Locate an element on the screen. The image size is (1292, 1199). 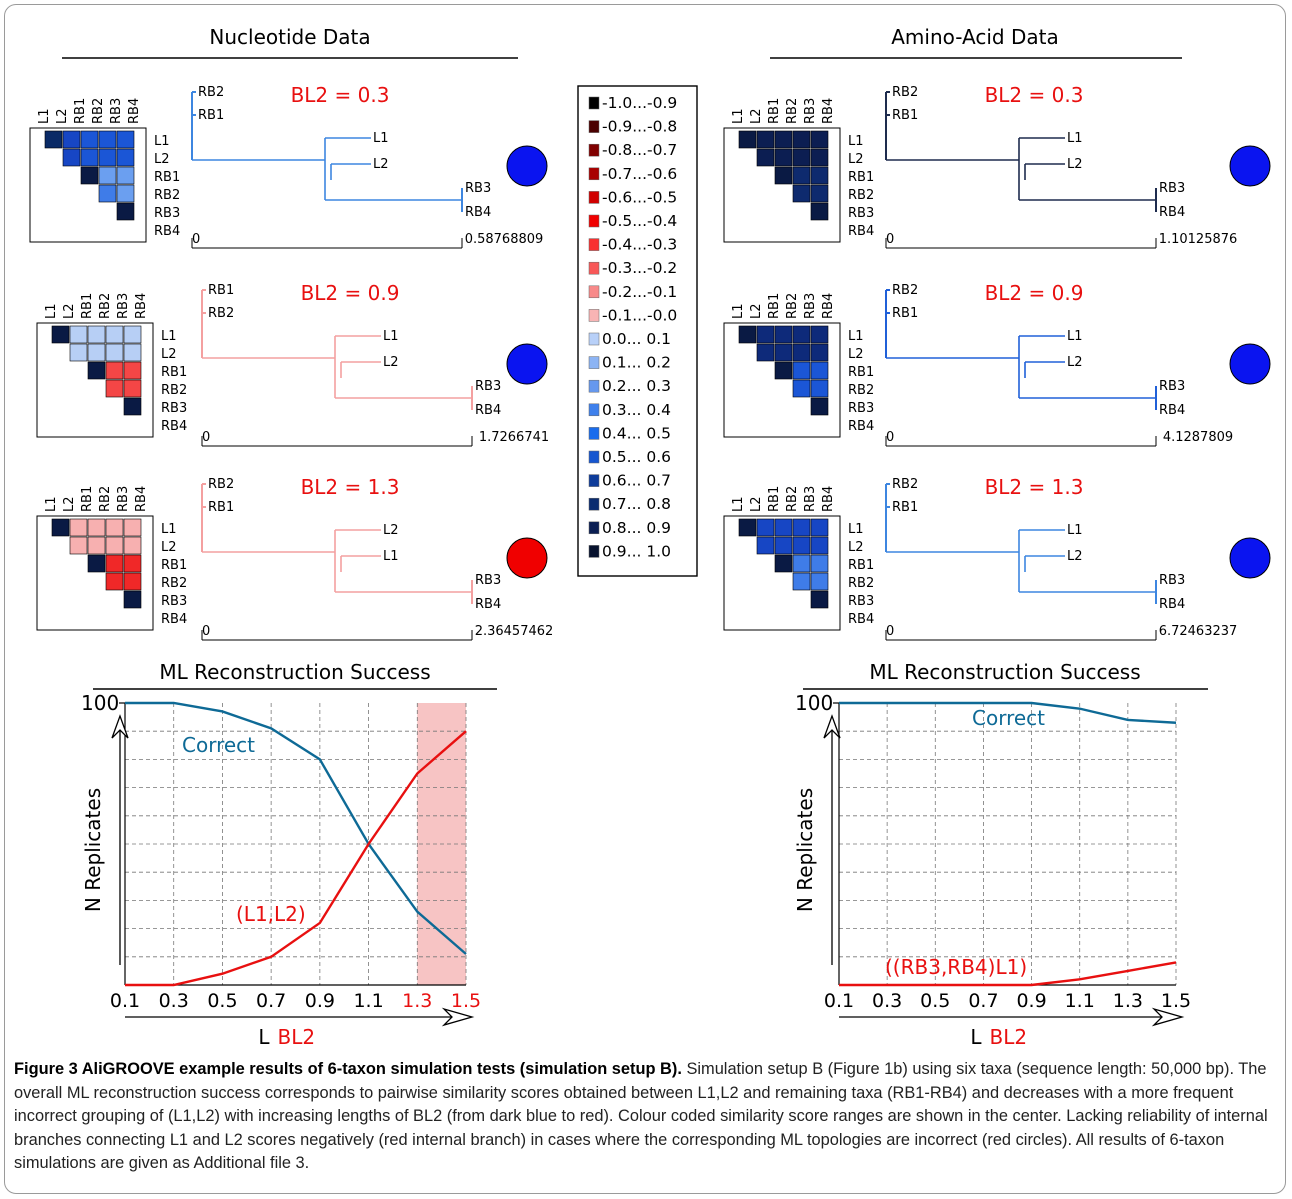
matrix-col-label: L1 is located at coordinates (44, 116).